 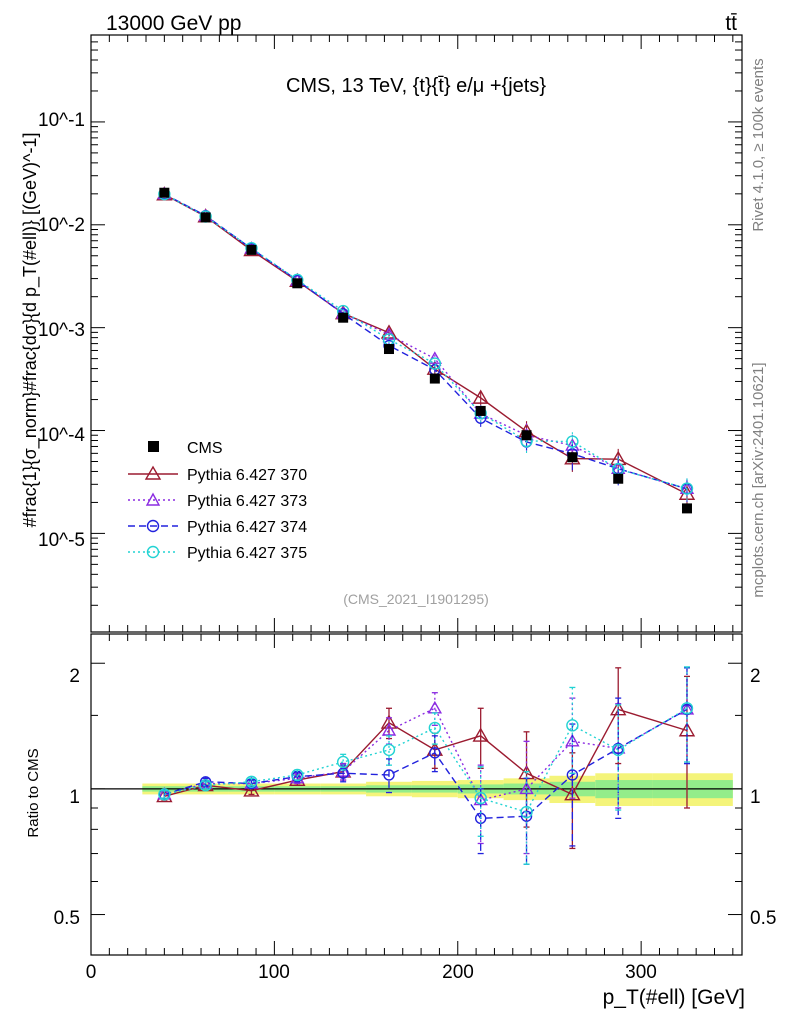 What do you see at coordinates (74, 676) in the screenshot?
I see `ratio-tick-2-left: 2` at bounding box center [74, 676].